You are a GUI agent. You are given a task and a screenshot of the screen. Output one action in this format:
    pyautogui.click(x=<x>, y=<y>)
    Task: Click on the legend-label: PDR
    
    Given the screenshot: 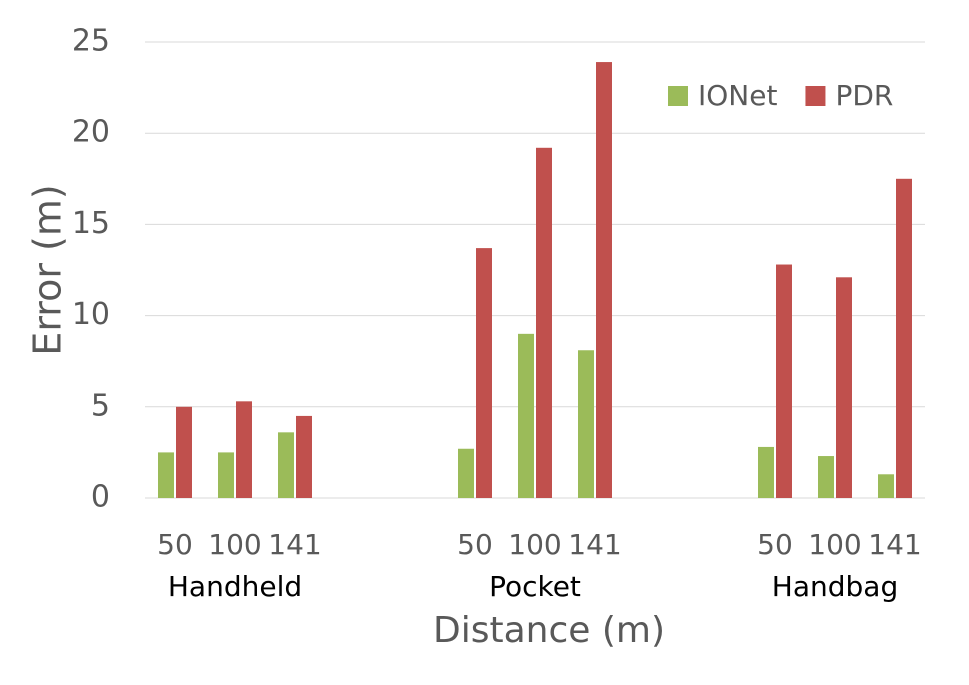 What is the action you would take?
    pyautogui.click(x=864, y=95)
    